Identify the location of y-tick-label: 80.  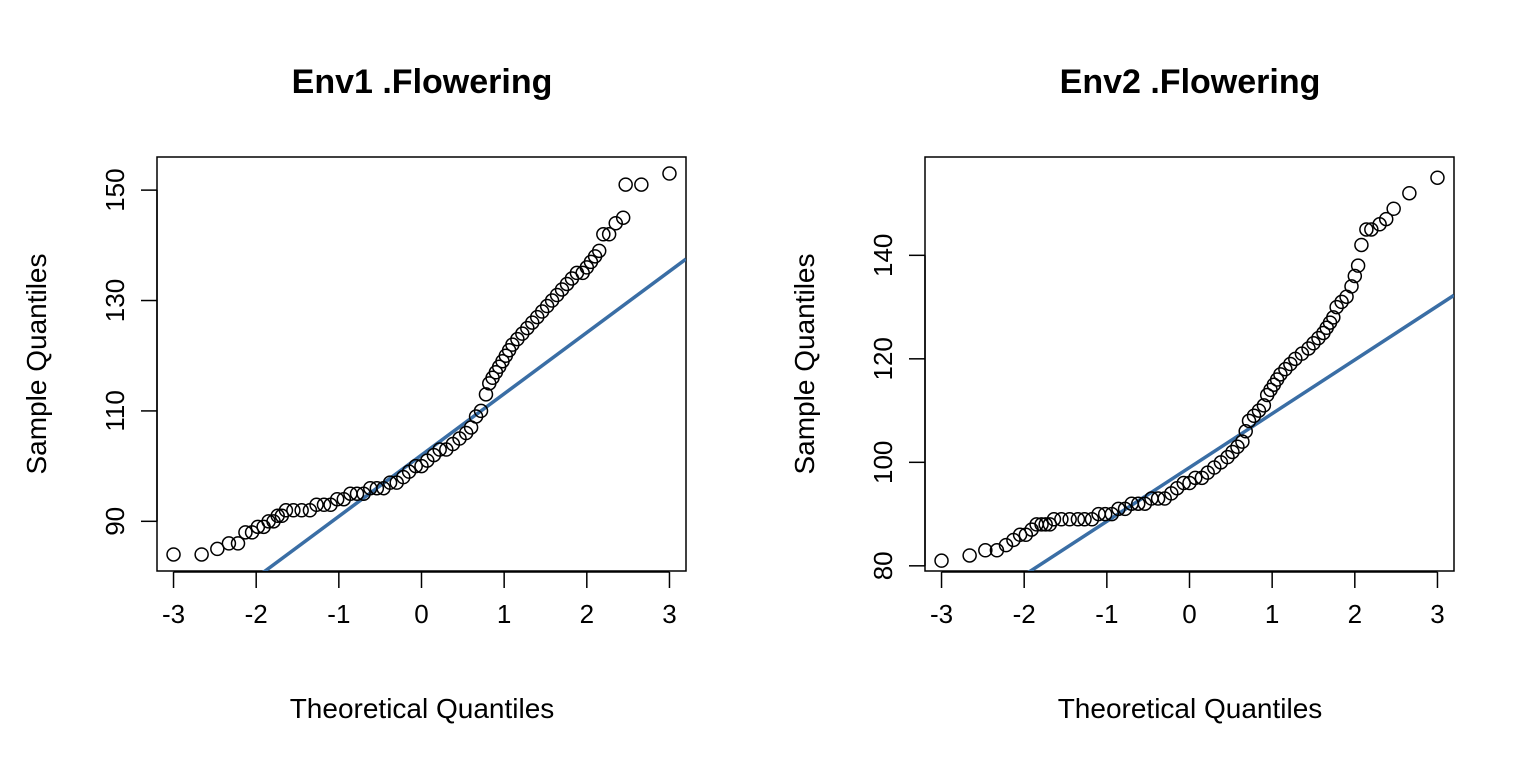
(883, 565).